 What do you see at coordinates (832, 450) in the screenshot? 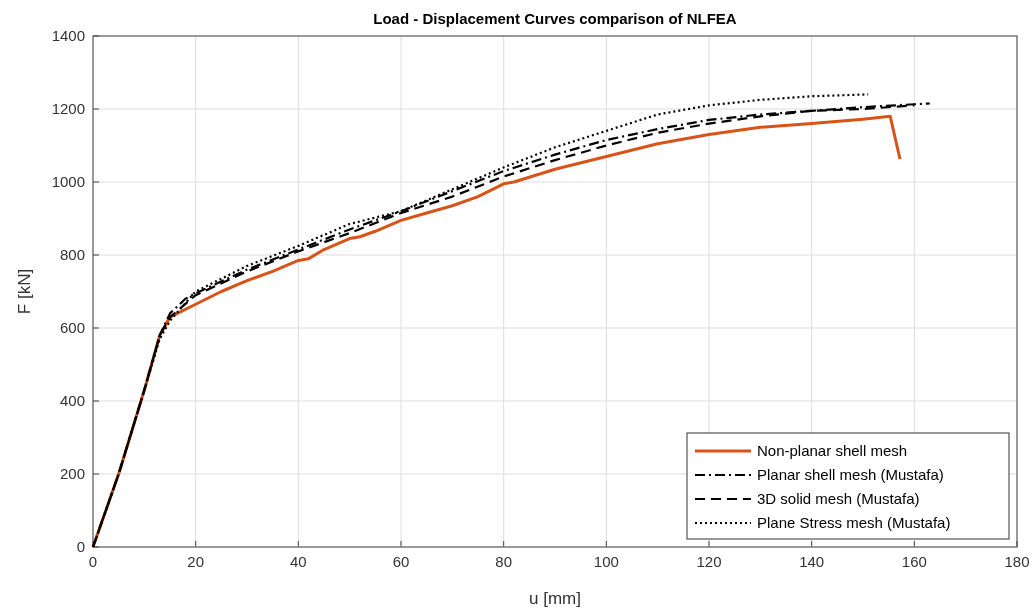
I see `legend-label: Non-planar shell mesh` at bounding box center [832, 450].